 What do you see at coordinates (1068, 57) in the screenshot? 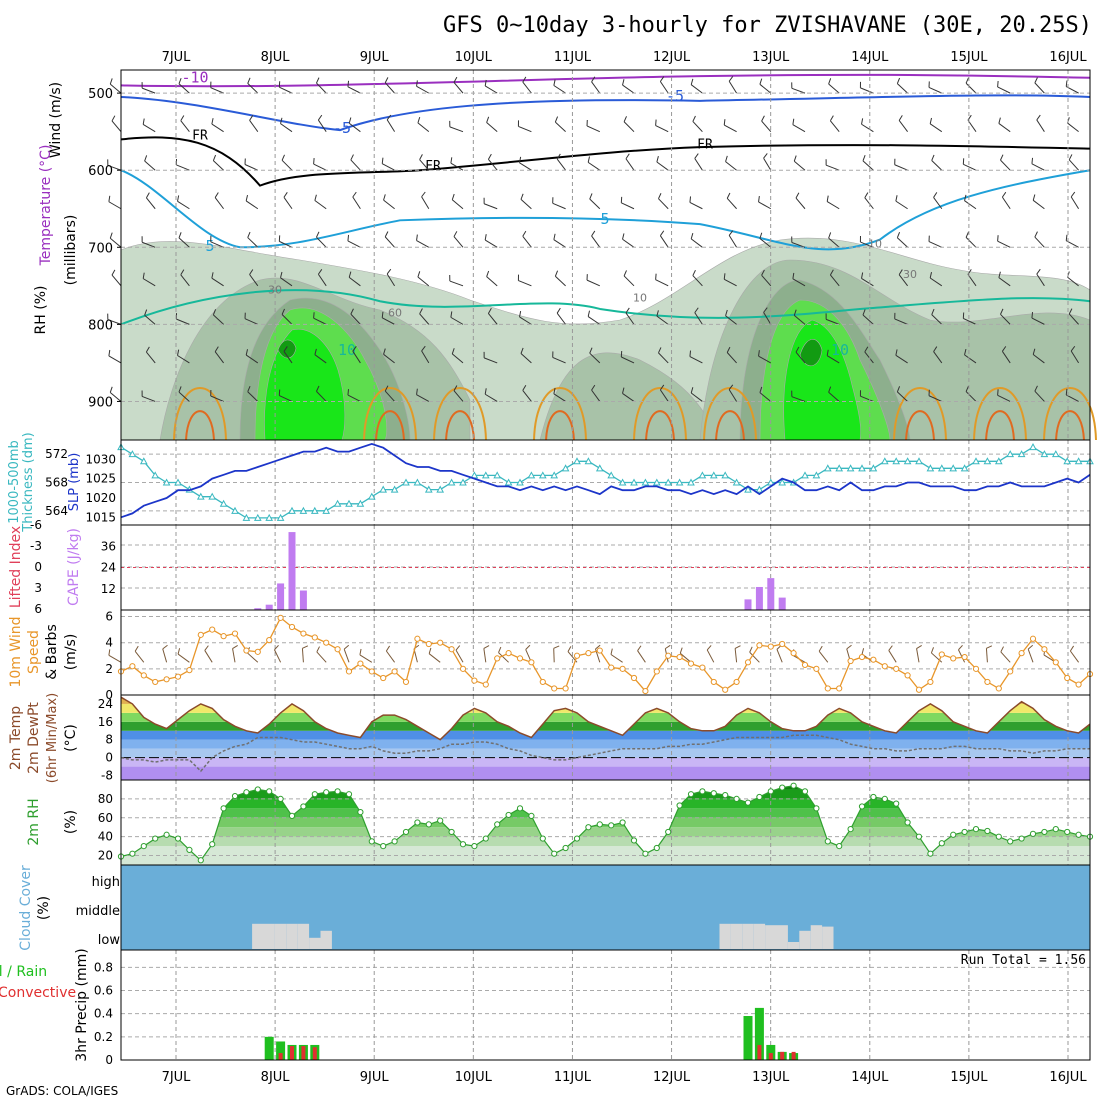
I see `x-tick-label: 16JUL` at bounding box center [1068, 57].